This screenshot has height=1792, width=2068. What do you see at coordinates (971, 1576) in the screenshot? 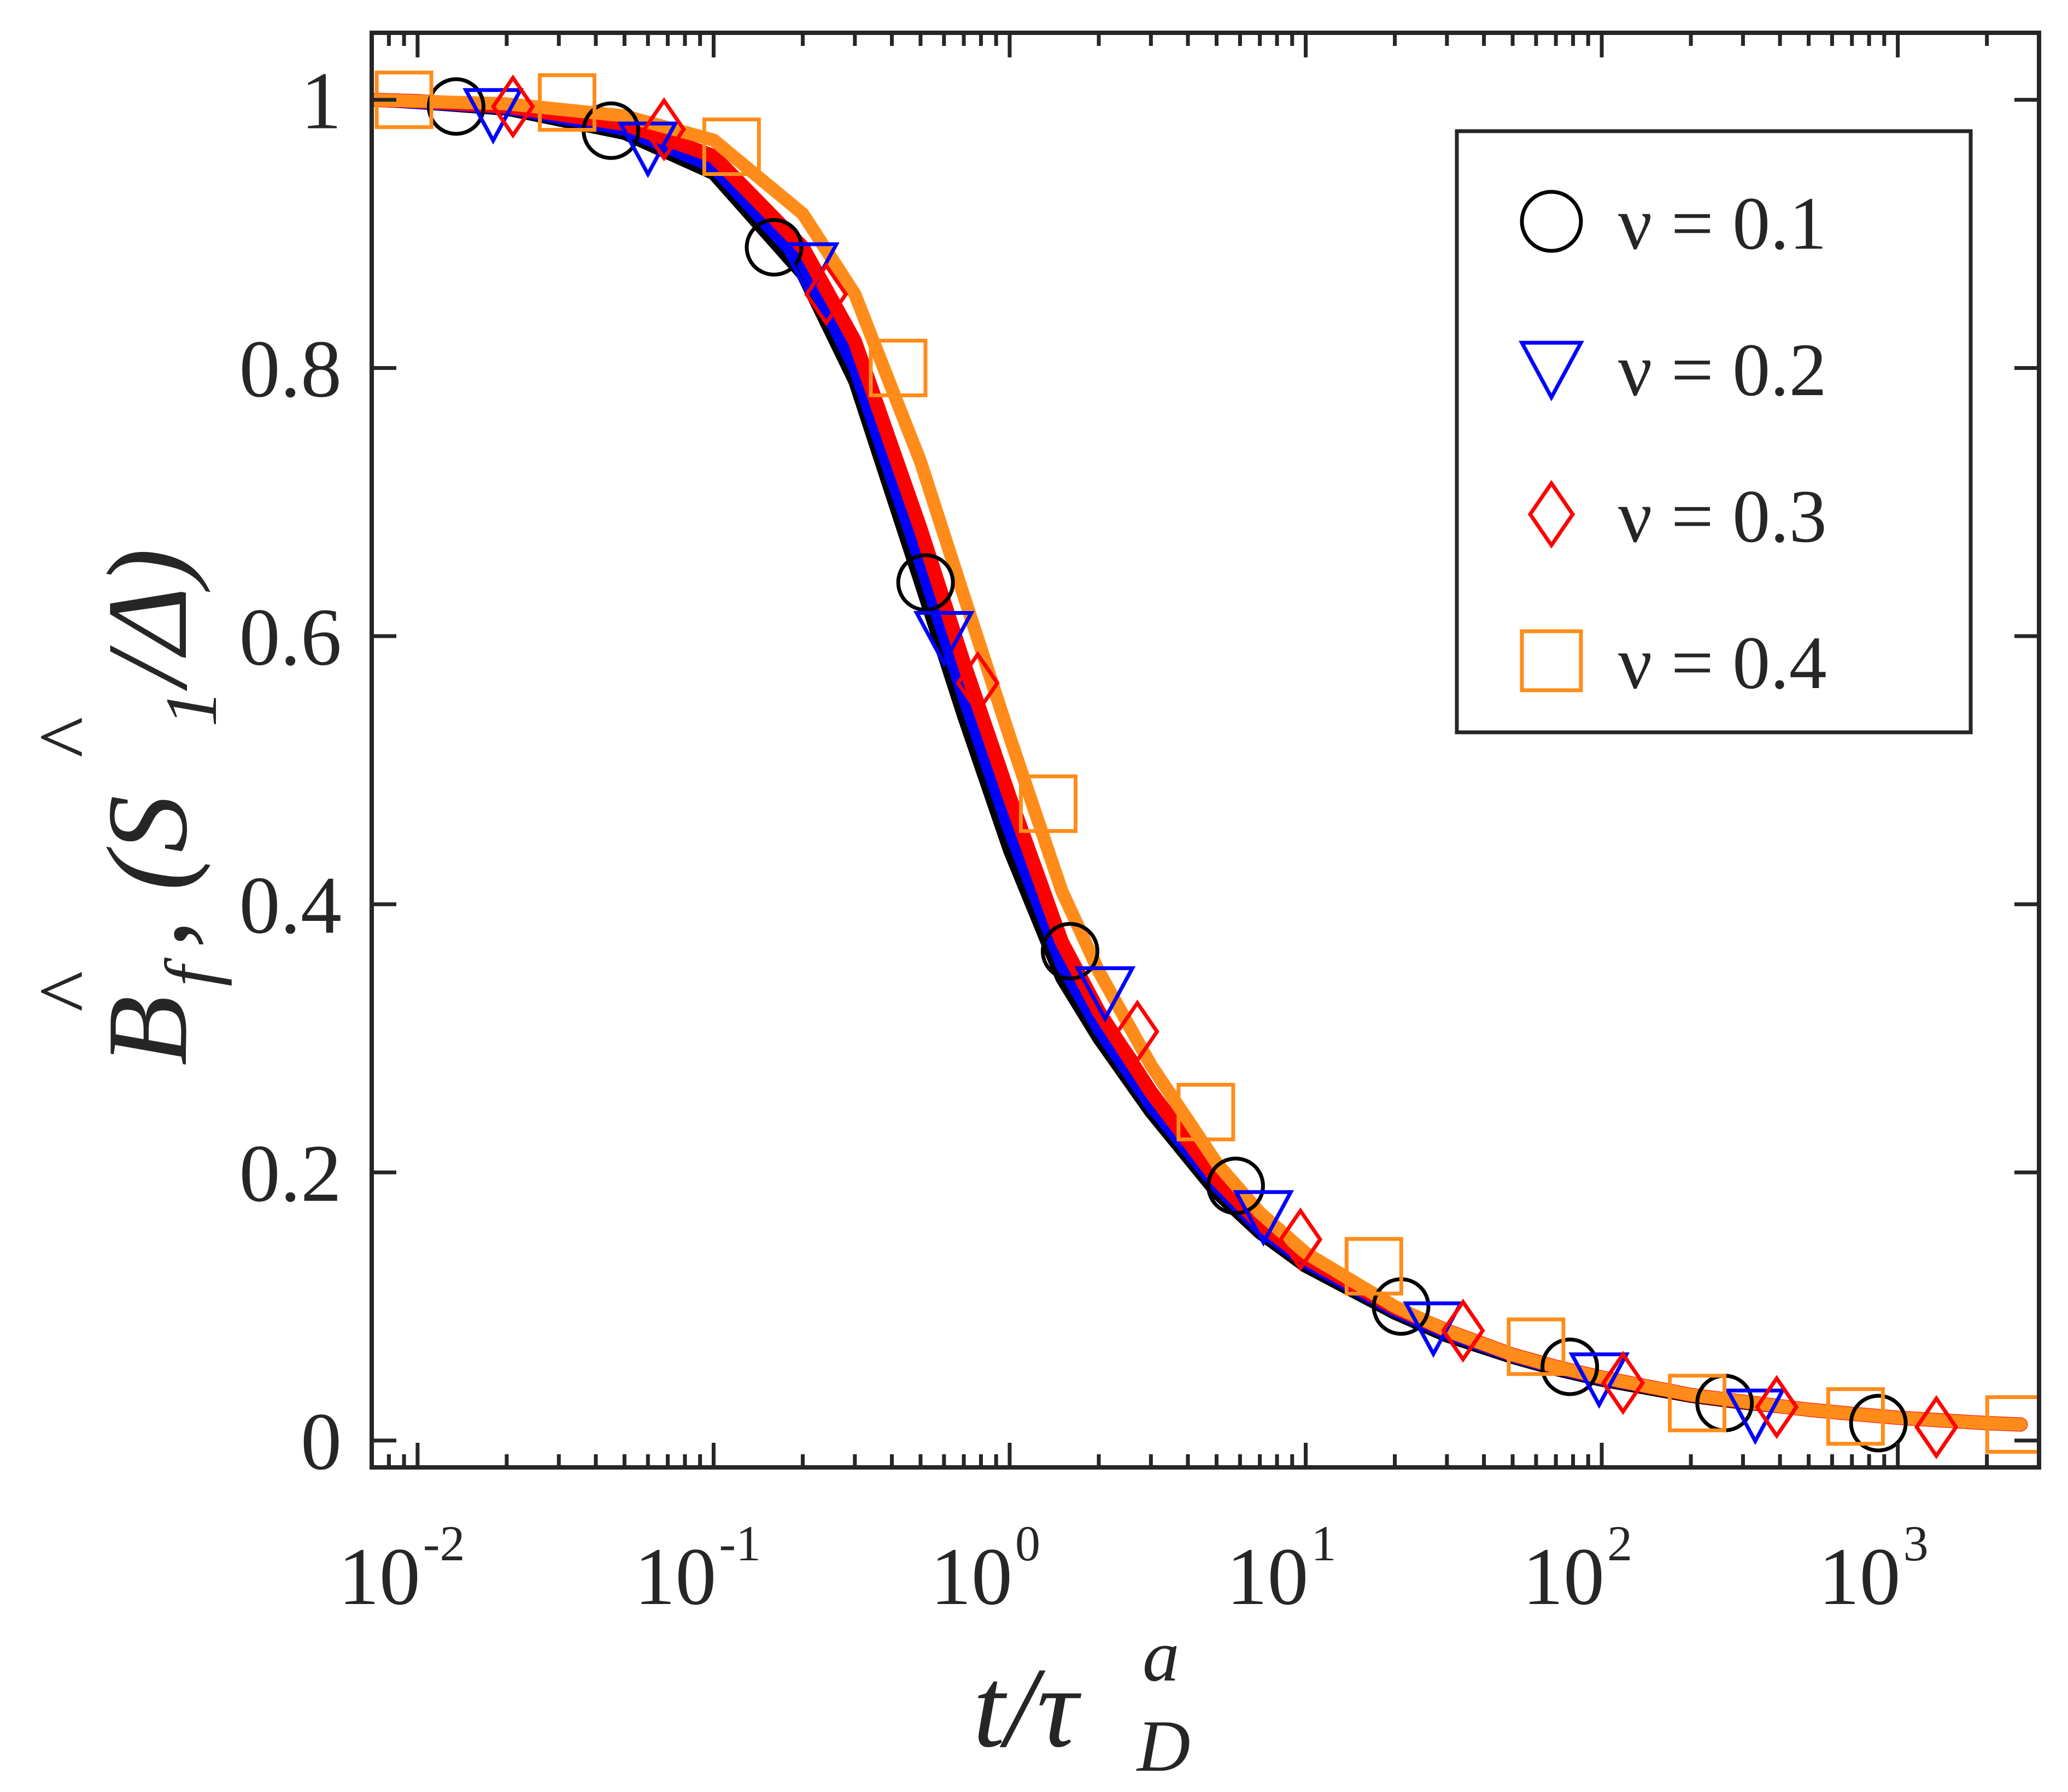
I see `x-tick-label-3: 10` at bounding box center [971, 1576].